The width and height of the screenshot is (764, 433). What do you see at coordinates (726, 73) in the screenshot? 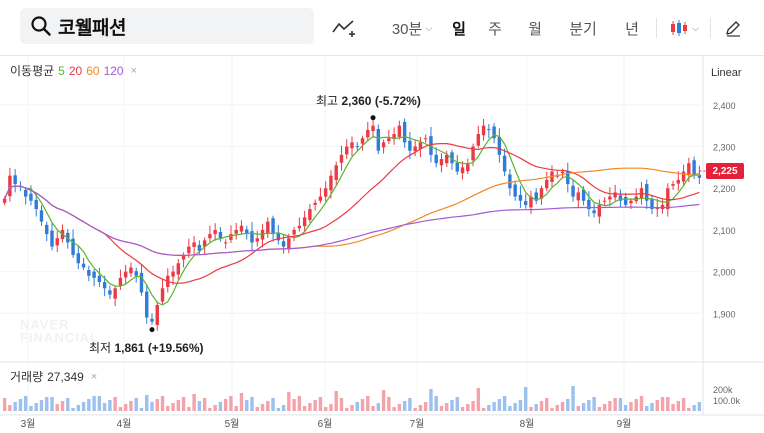
I see `scale-mode-toggle: Linear` at bounding box center [726, 73].